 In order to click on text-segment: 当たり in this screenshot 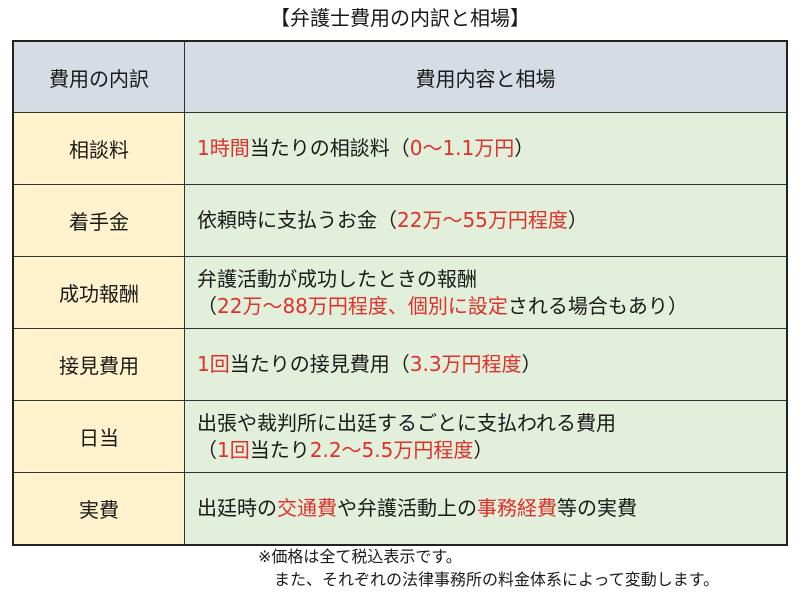, I will do `click(279, 449)`.